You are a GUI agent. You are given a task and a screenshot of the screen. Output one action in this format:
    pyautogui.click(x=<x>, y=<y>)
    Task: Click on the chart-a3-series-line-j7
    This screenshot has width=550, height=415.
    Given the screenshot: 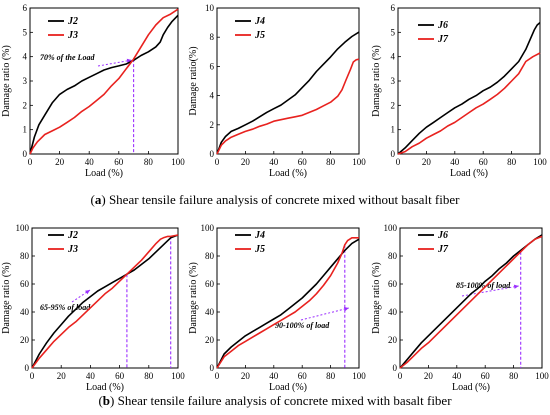 What is the action you would take?
    pyautogui.click(x=469, y=103)
    